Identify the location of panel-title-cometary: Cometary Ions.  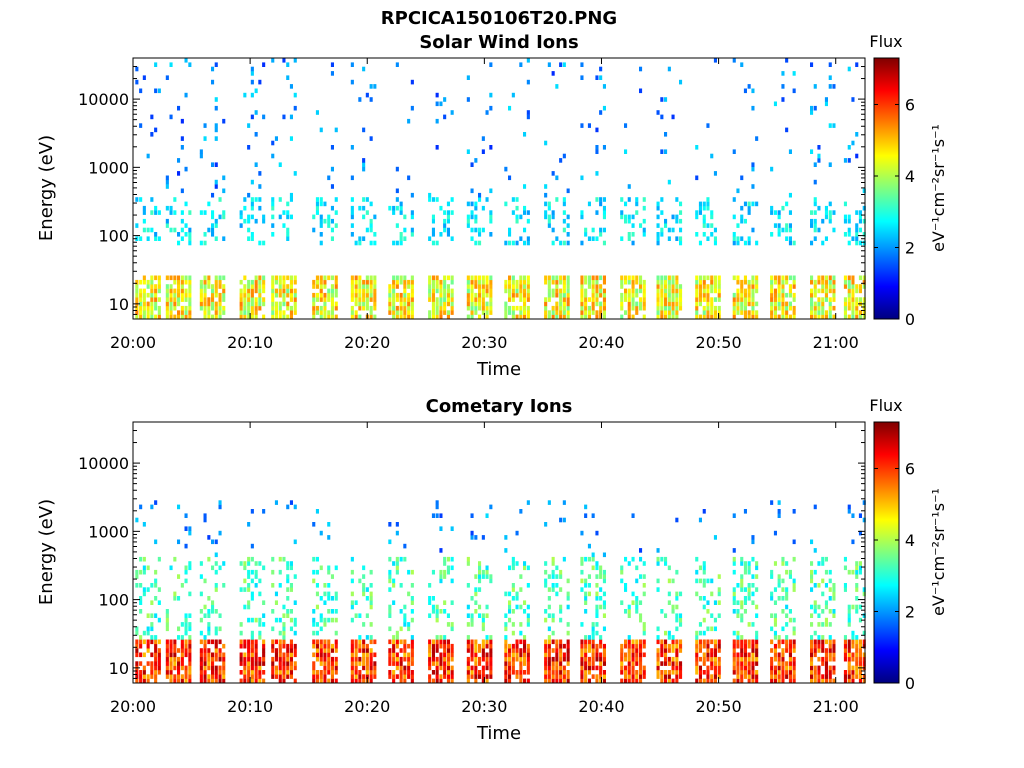
(499, 406).